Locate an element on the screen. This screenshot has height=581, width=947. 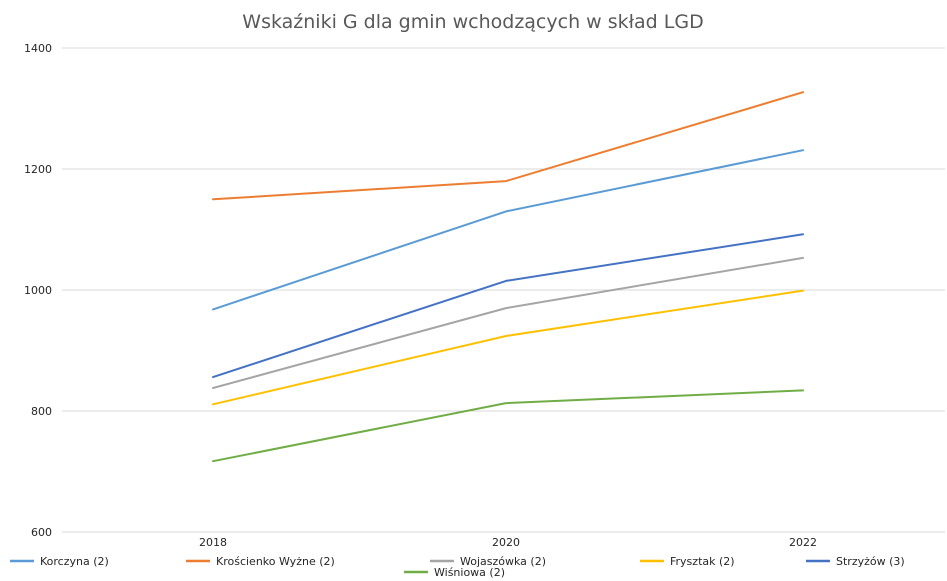
legend-label: Frysztak (2) is located at coordinates (702, 561).